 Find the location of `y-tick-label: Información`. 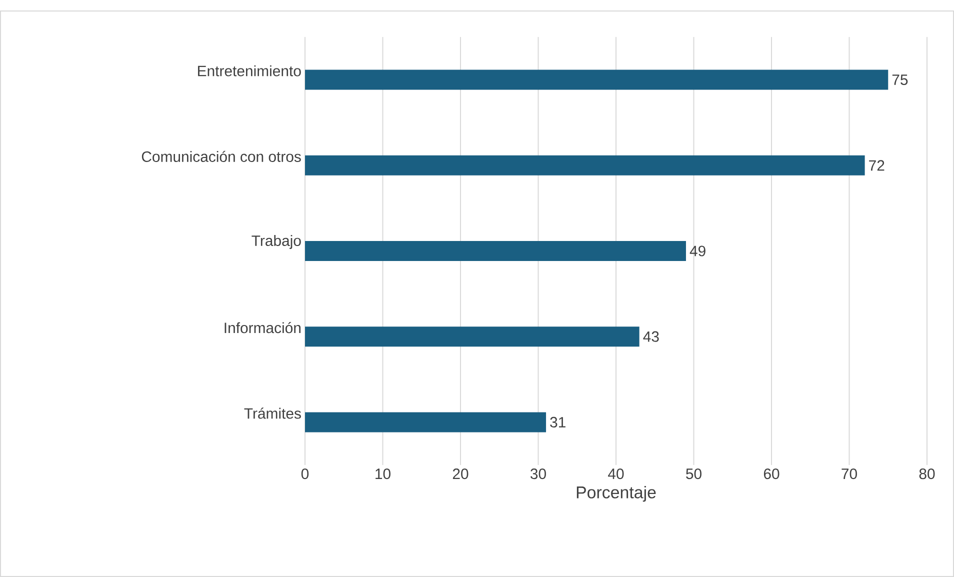

y-tick-label: Información is located at coordinates (262, 328).